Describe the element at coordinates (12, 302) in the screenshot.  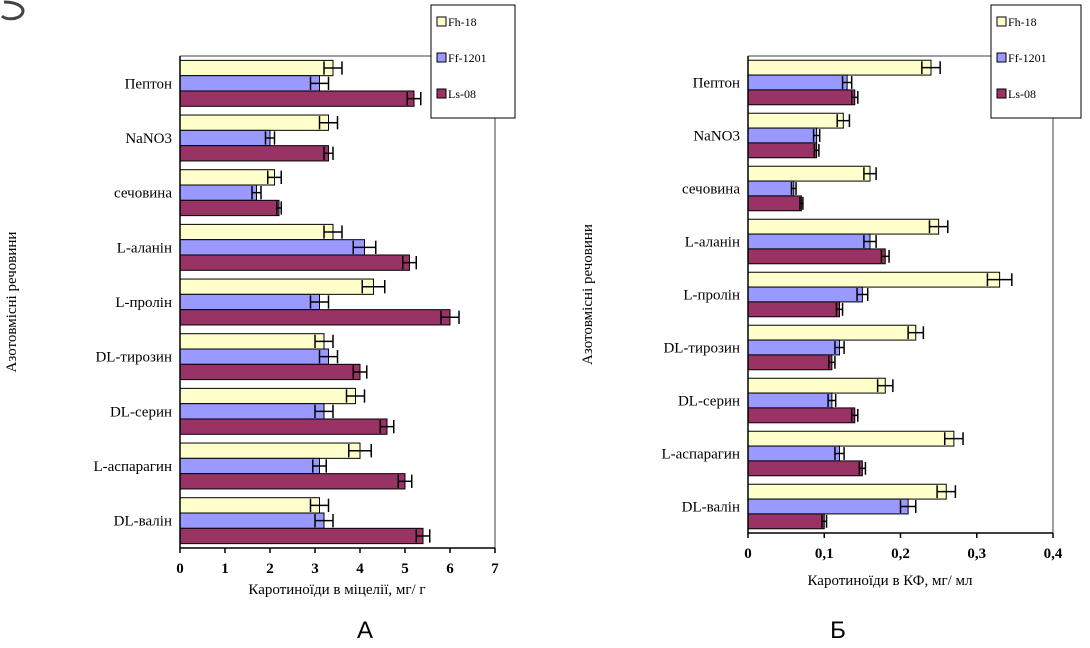
I see `y-axis-title: Азотовмісні речовини` at that location.